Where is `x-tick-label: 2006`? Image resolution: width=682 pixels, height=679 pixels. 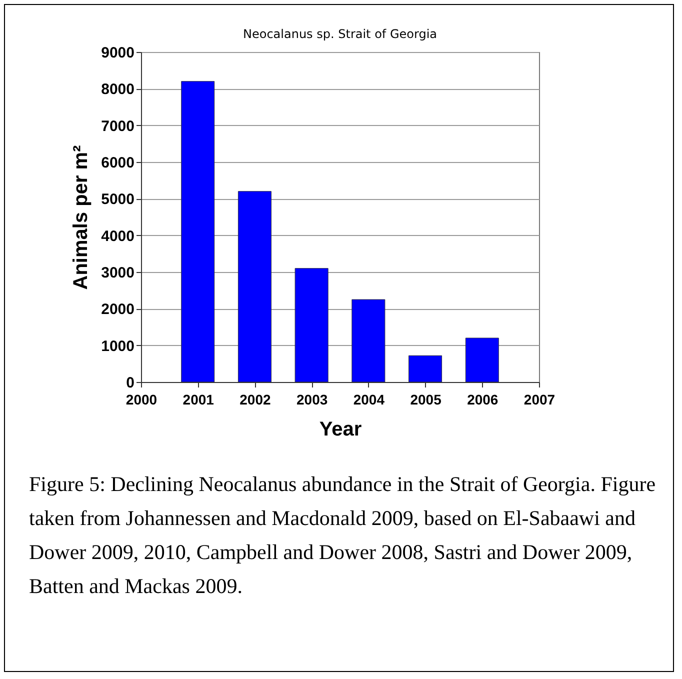
x-tick-label: 2006 is located at coordinates (482, 400).